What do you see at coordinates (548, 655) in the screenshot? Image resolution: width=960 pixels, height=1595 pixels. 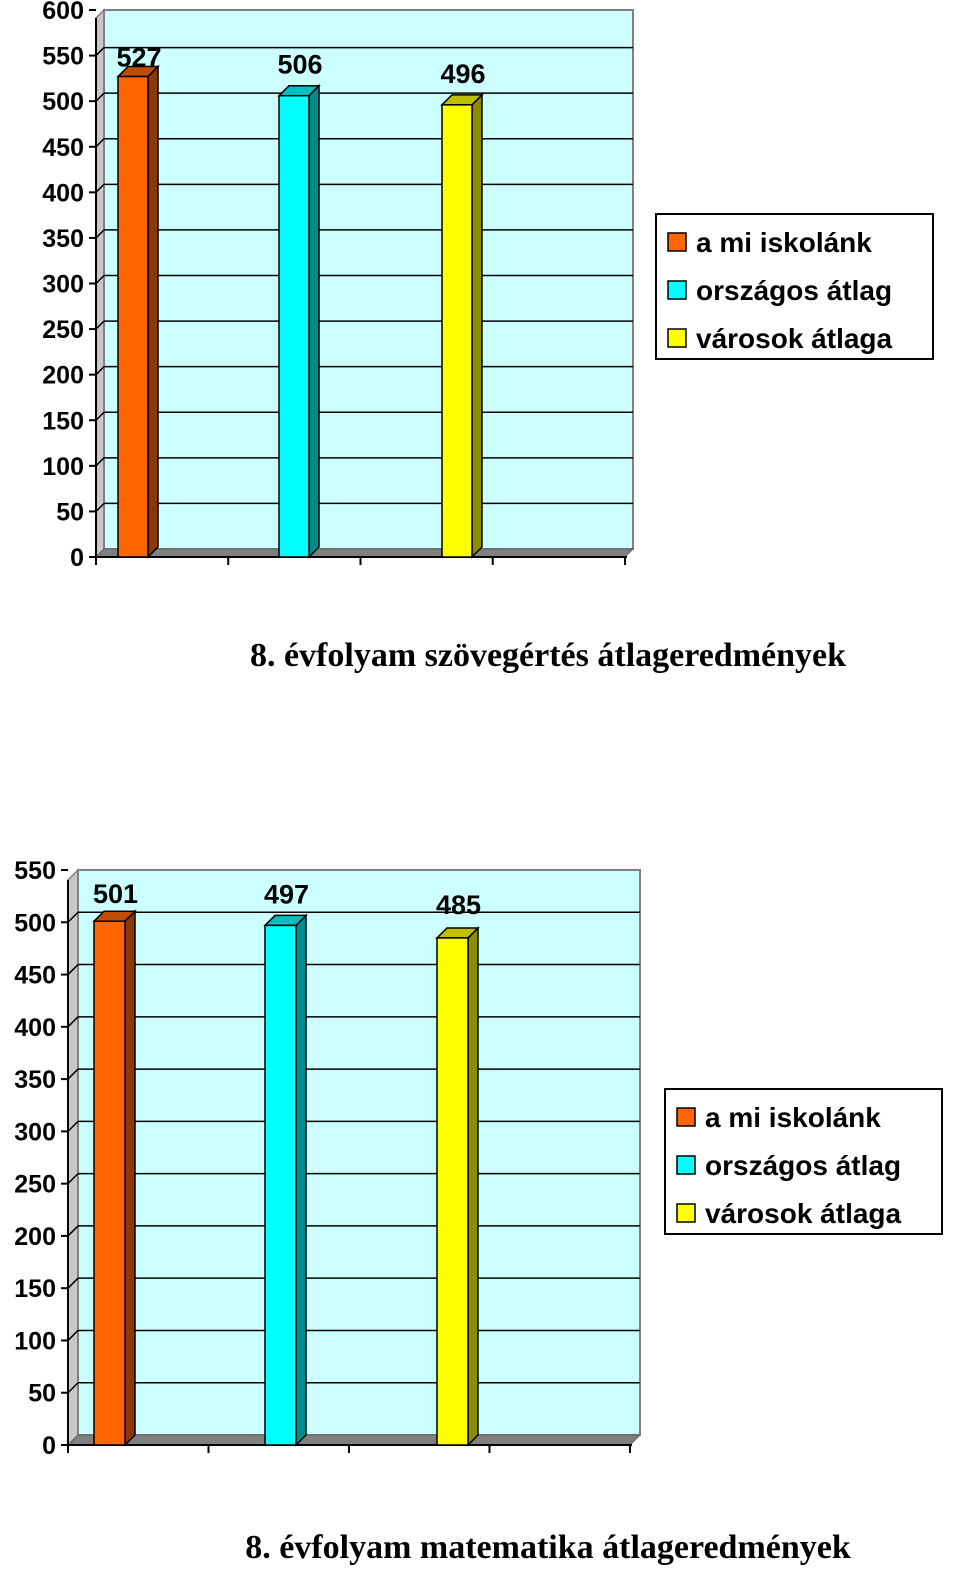 I see `chart-title: 8. évfolyam szövegértés átlageredmények` at bounding box center [548, 655].